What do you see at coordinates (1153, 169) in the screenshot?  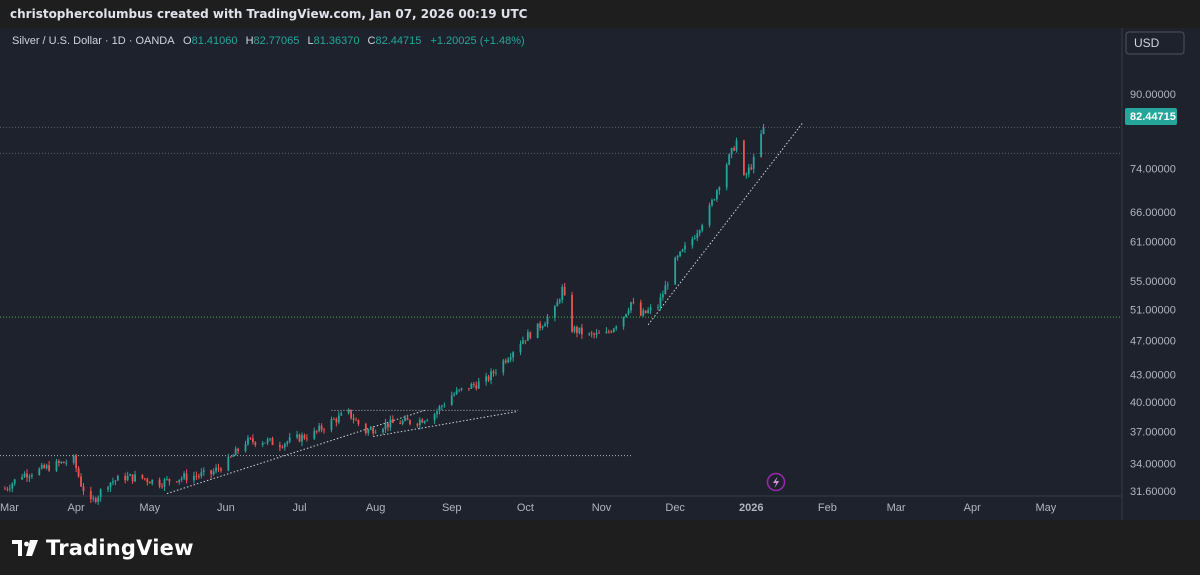 I see `price-tick-label: 74.00000` at bounding box center [1153, 169].